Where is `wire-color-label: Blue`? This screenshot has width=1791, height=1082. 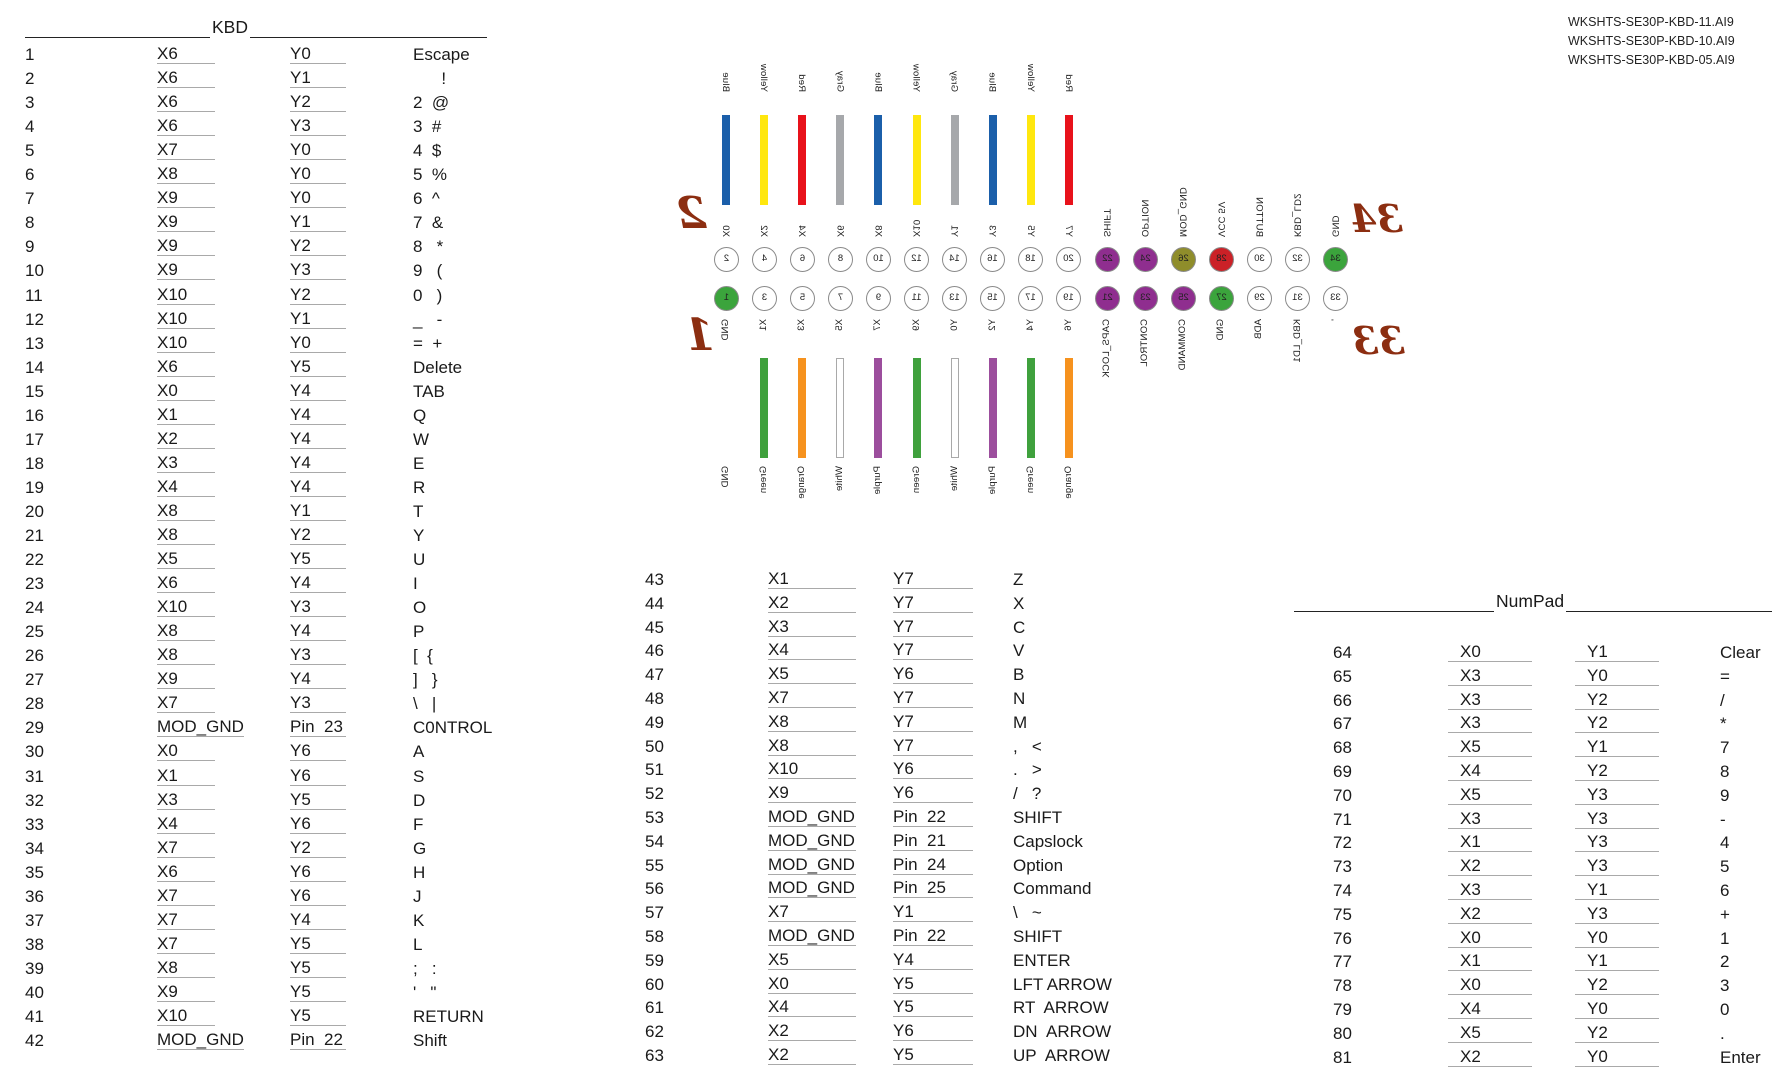 wire-color-label: Blue is located at coordinates (878, 82).